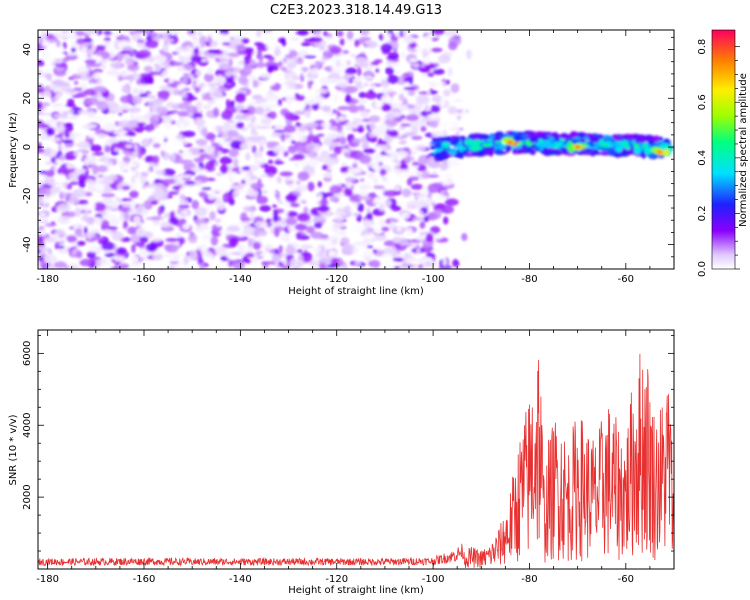  What do you see at coordinates (743, 150) in the screenshot?
I see `colorbar-label: Normalized spectral amplitude` at bounding box center [743, 150].